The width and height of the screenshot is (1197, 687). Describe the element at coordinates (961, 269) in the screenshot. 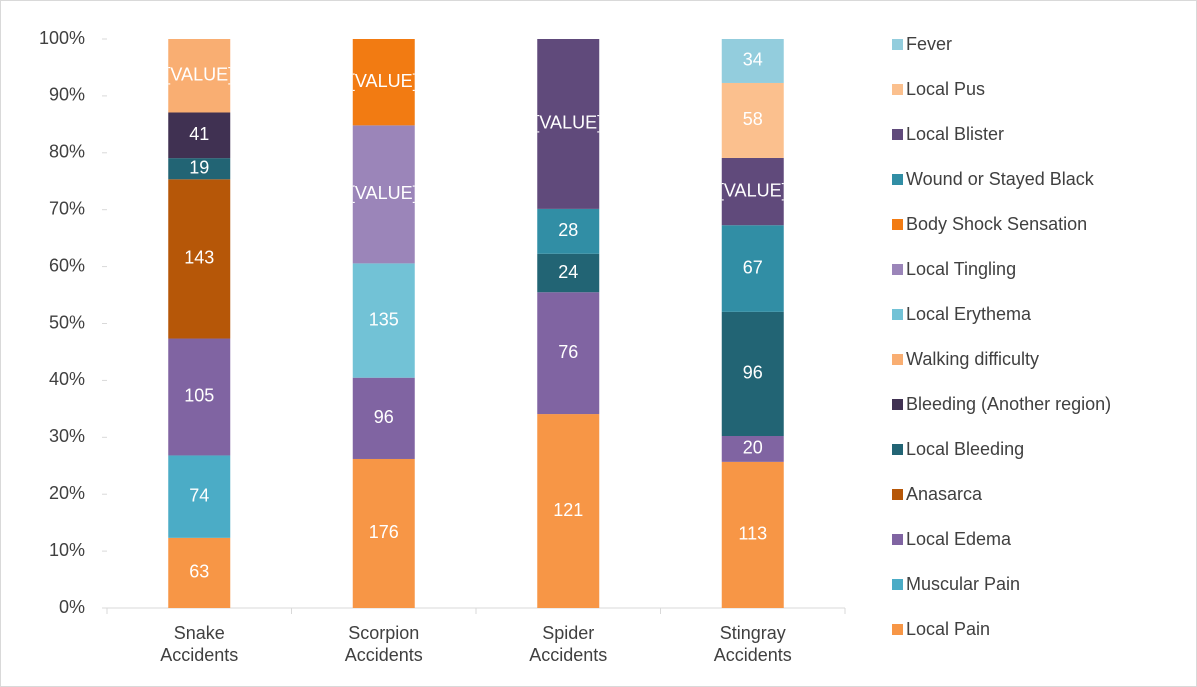

I see `legend-label: Local Tingling` at that location.